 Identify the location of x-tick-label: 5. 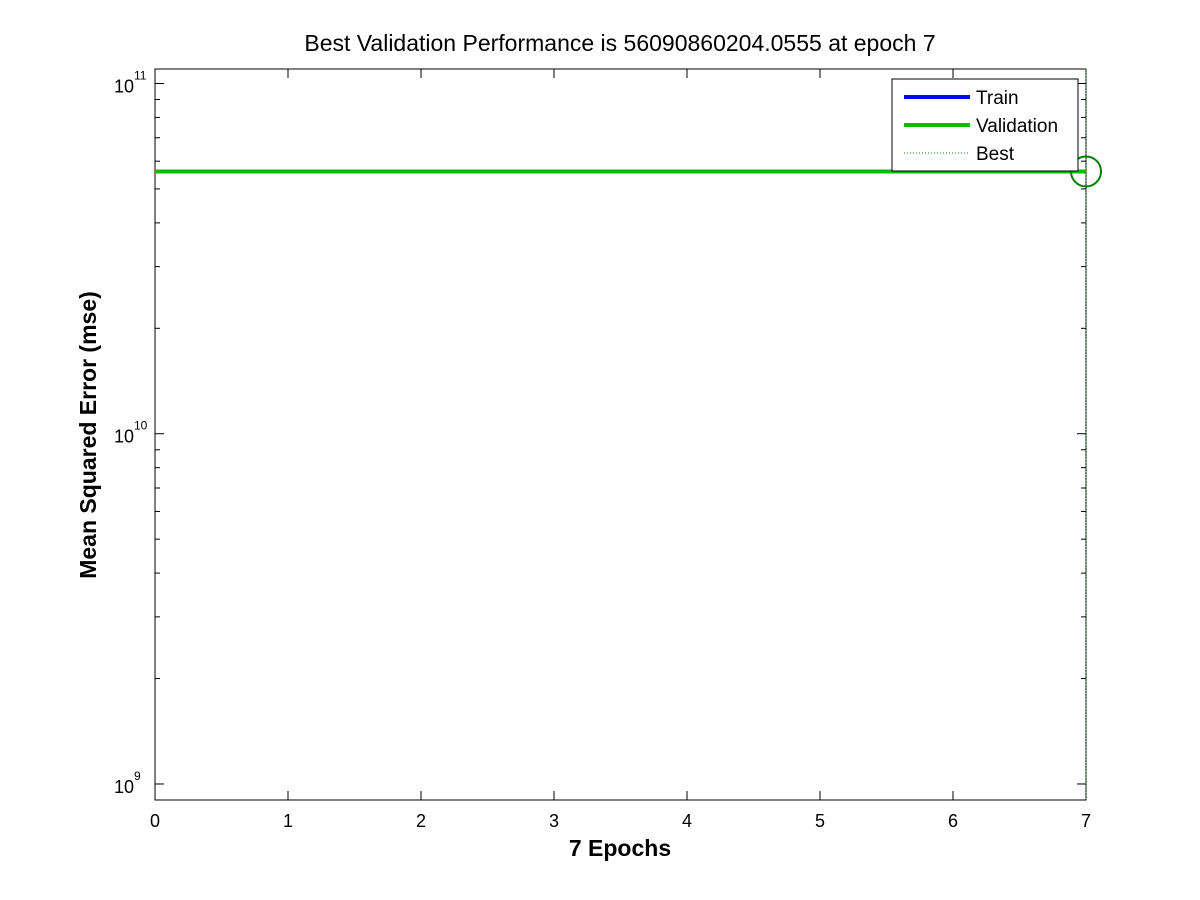
(820, 821).